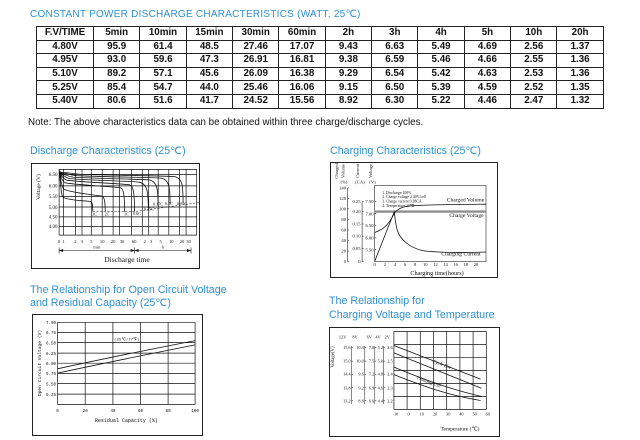 This screenshot has width=640, height=440. Describe the element at coordinates (38, 187) in the screenshot. I see `svg-text: Voltage (V)` at that location.